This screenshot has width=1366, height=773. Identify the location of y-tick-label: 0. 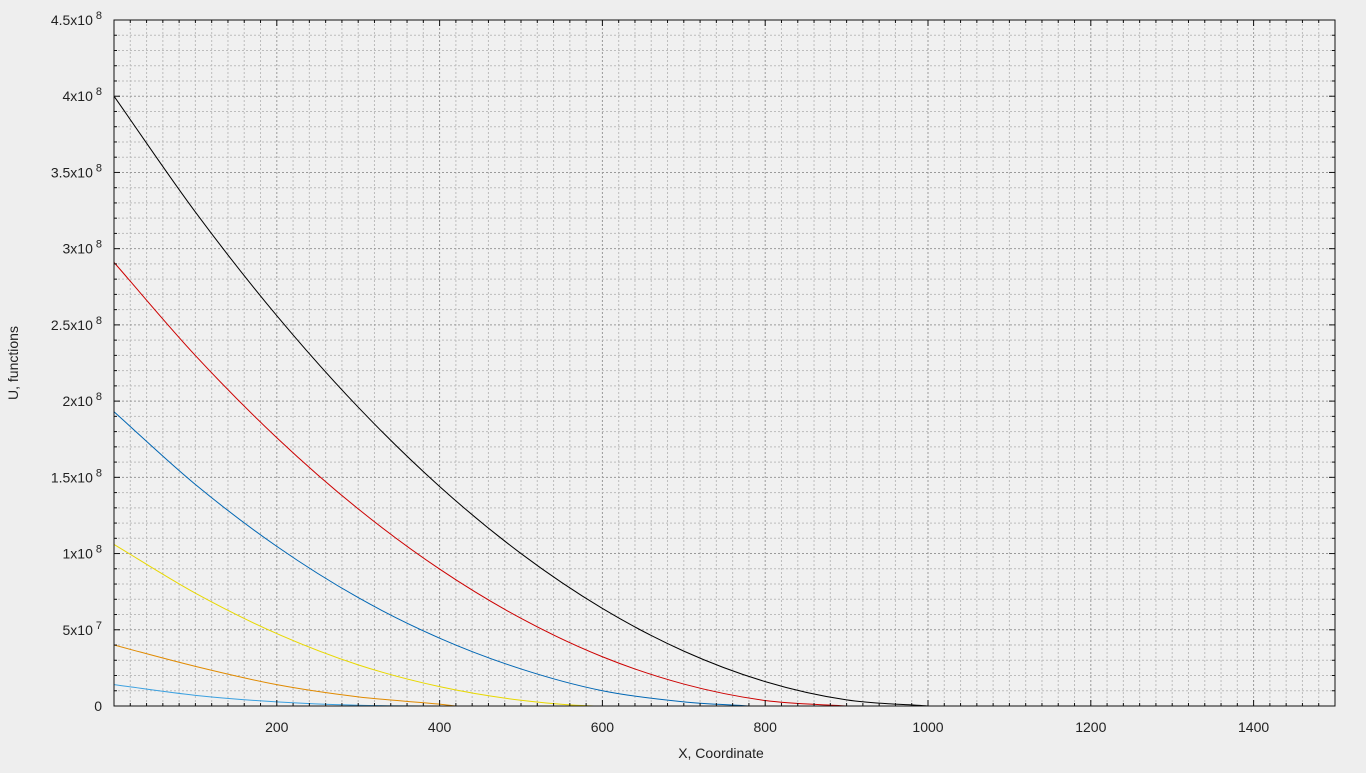
(98, 706).